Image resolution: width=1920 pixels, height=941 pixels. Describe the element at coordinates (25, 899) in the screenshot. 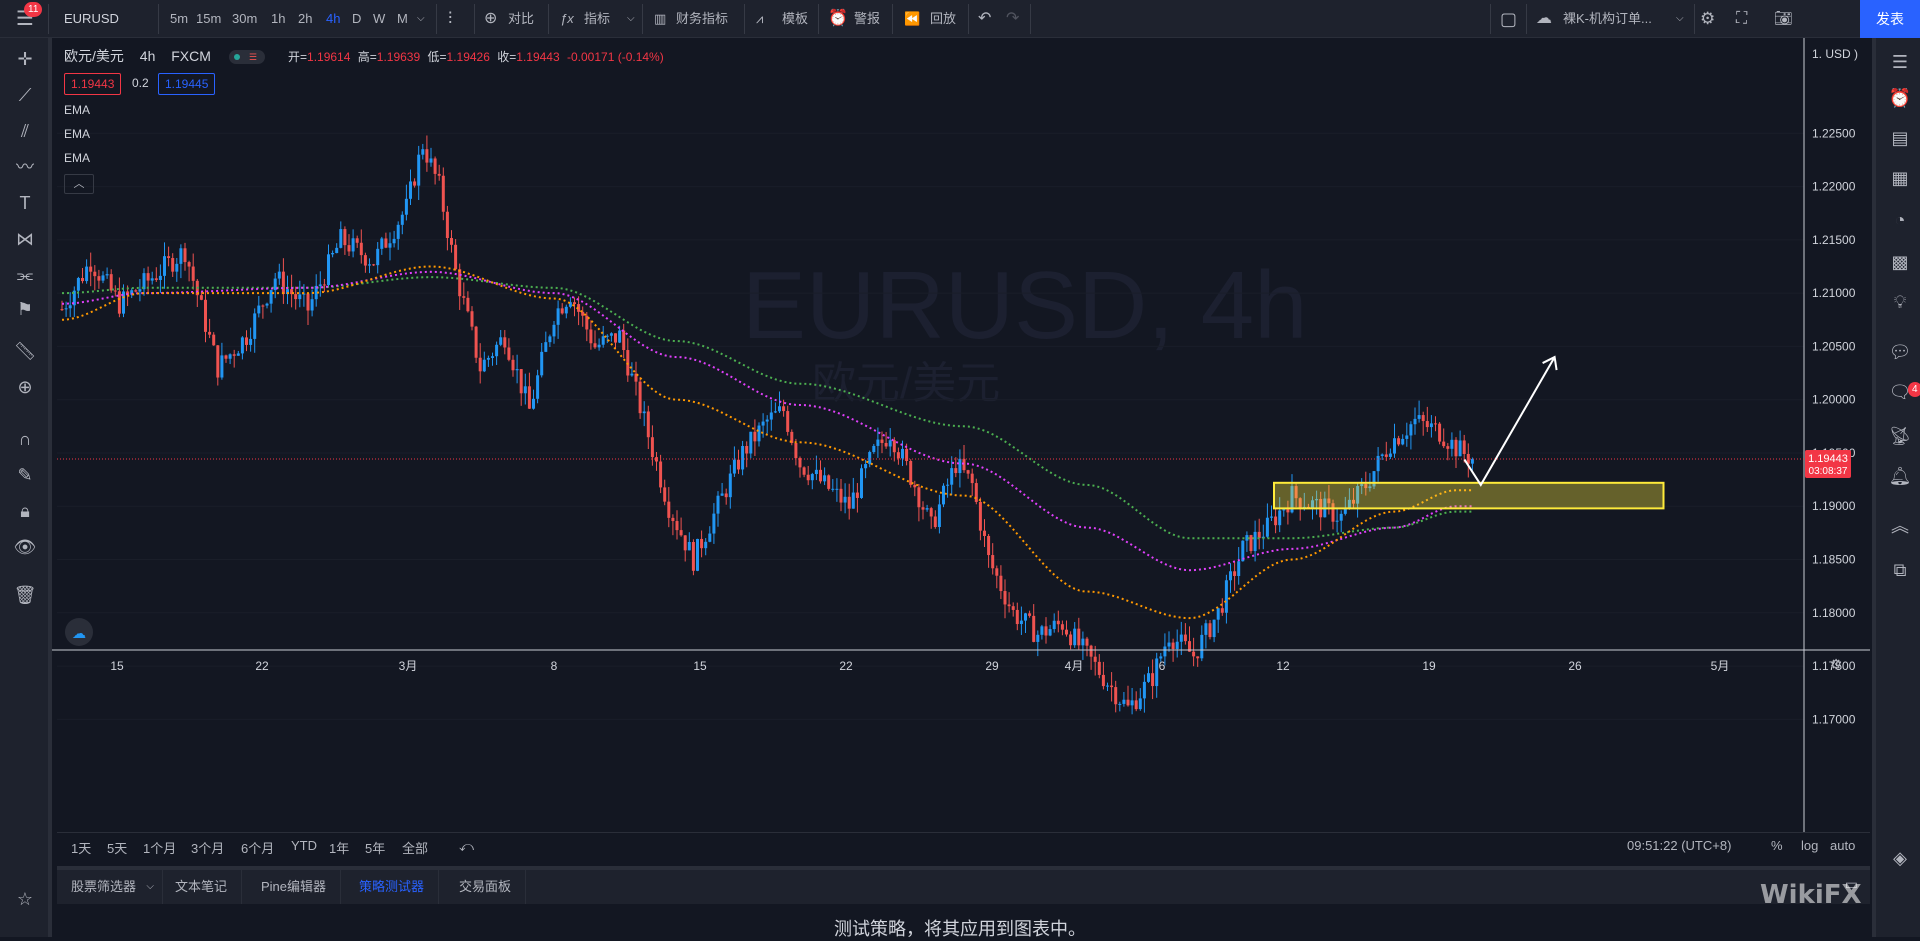

I see `star-icon: ☆` at that location.